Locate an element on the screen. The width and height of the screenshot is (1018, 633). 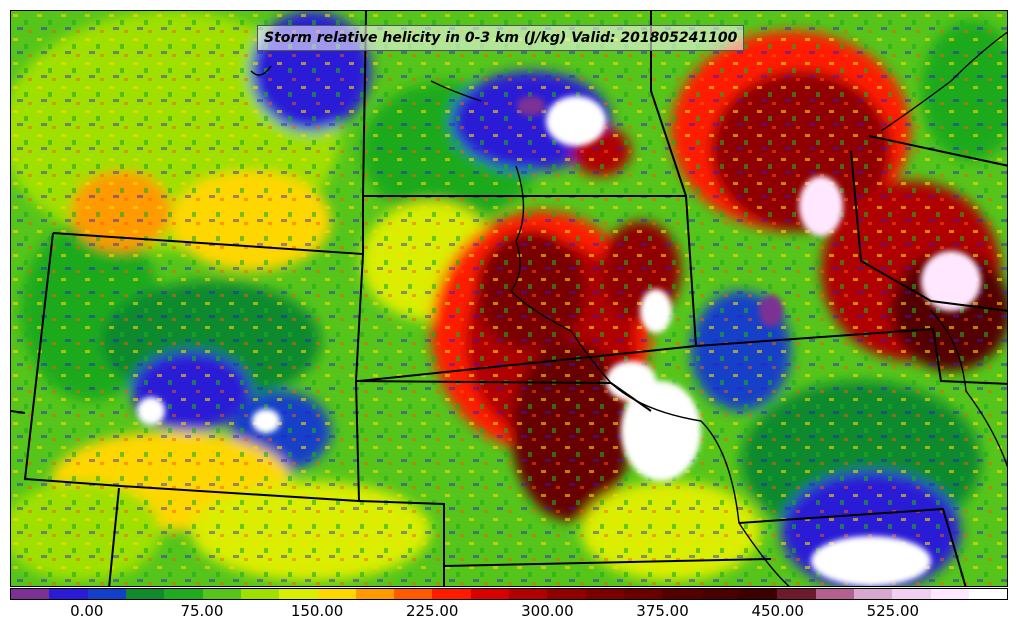
colorbar-tick-label: 525.00 is located at coordinates (893, 611).